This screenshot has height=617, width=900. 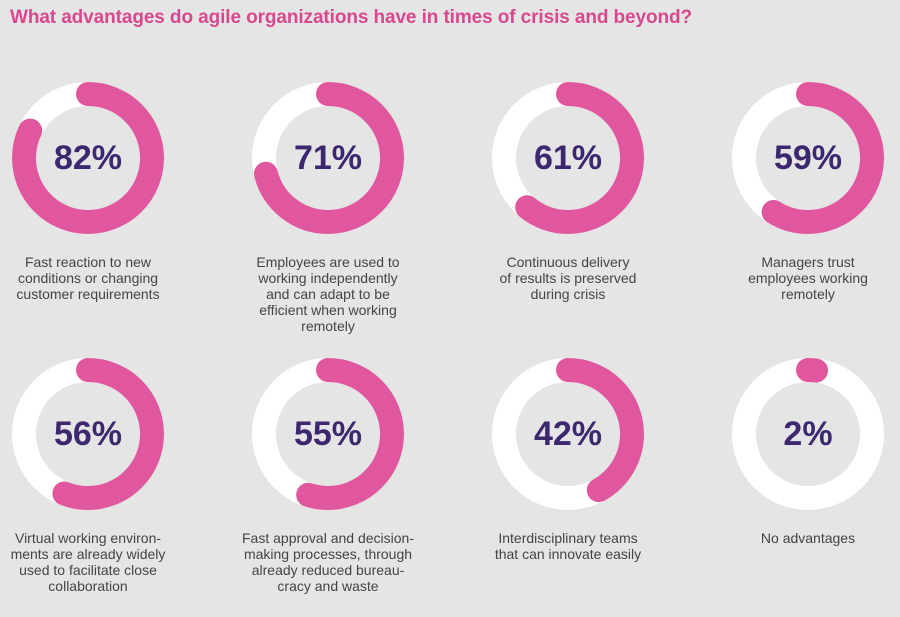 I want to click on donut-value-label: 55%, so click(x=328, y=434).